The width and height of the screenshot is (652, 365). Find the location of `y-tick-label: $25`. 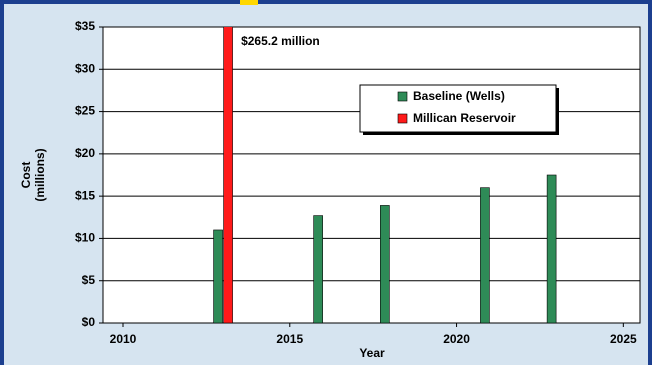

y-tick-label: $25 is located at coordinates (85, 111).